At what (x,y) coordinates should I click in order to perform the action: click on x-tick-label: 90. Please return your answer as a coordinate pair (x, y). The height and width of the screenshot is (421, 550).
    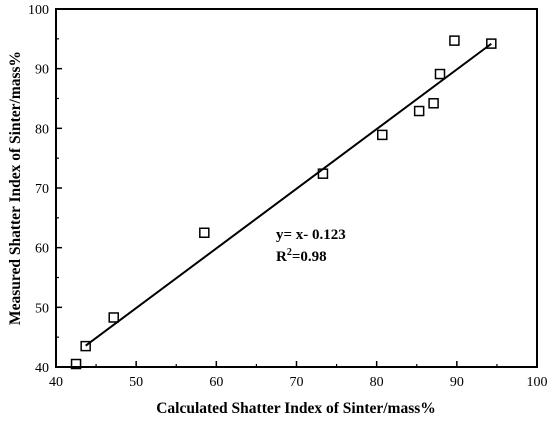
    Looking at the image, I should click on (457, 382).